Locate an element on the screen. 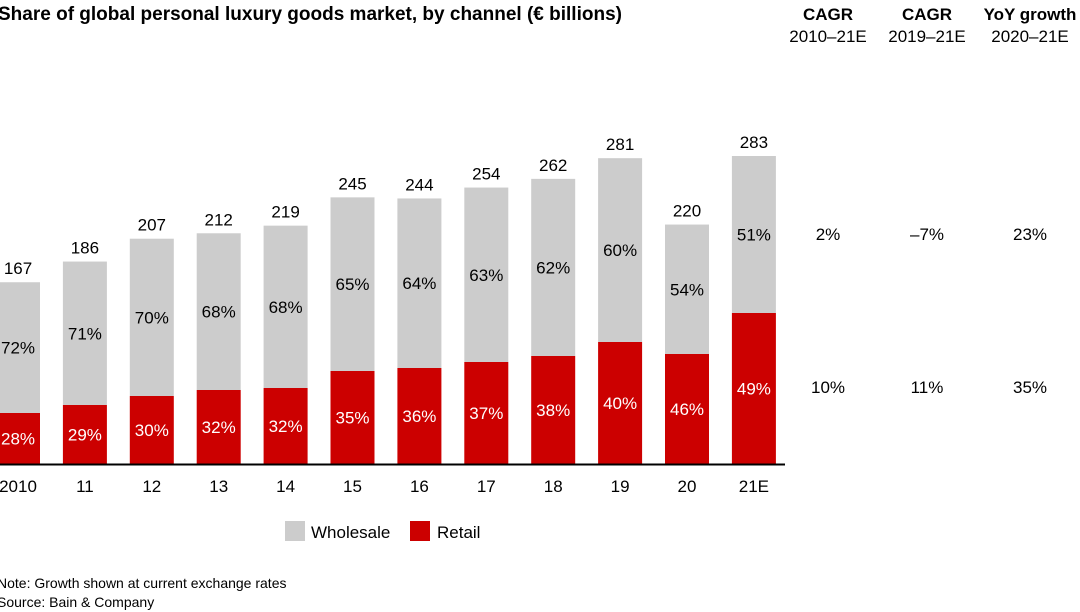  x-tick-label: 14 is located at coordinates (285, 486).